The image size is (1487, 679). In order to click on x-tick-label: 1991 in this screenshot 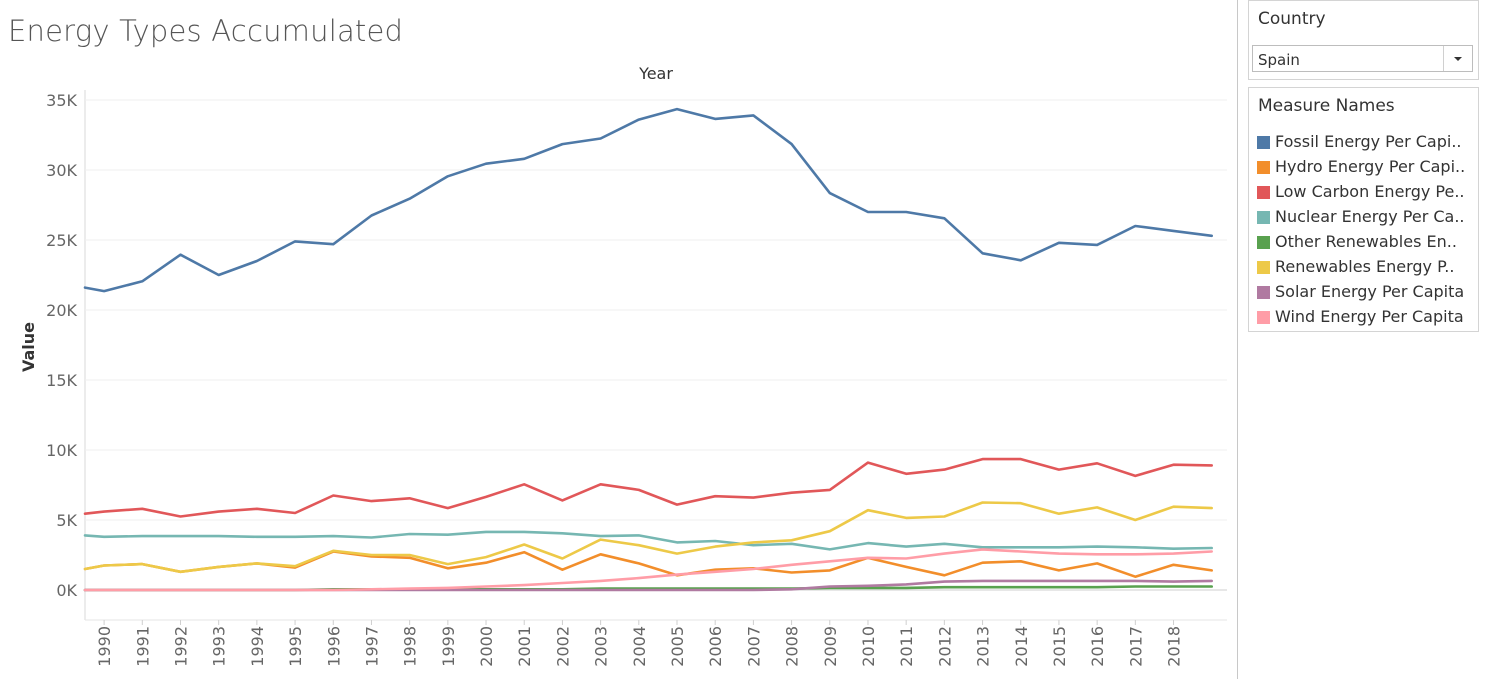, I will do `click(142, 646)`.